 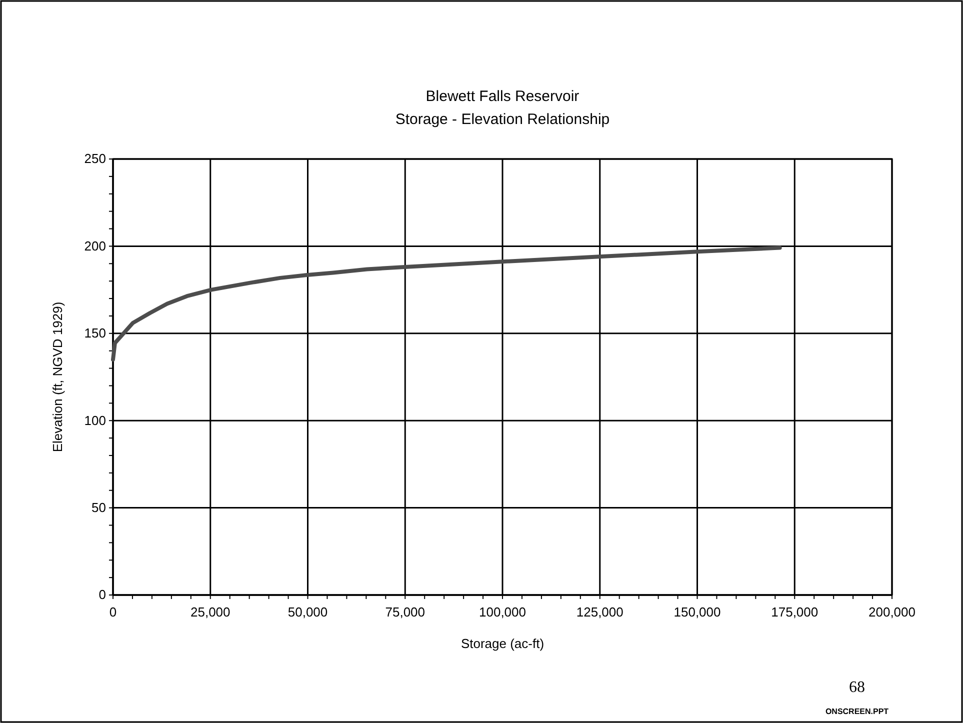 I want to click on x-tick-label: 125,000, so click(x=600, y=612).